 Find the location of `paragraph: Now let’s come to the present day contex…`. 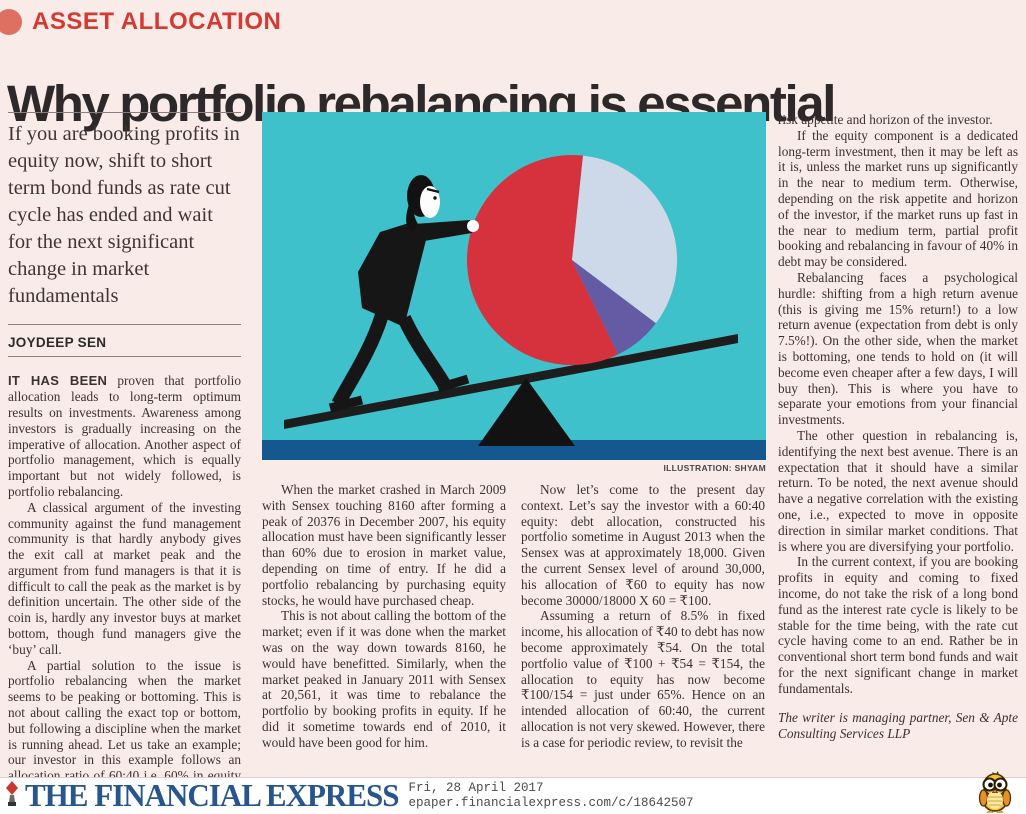

paragraph: Now let’s come to the present day contex… is located at coordinates (643, 545).